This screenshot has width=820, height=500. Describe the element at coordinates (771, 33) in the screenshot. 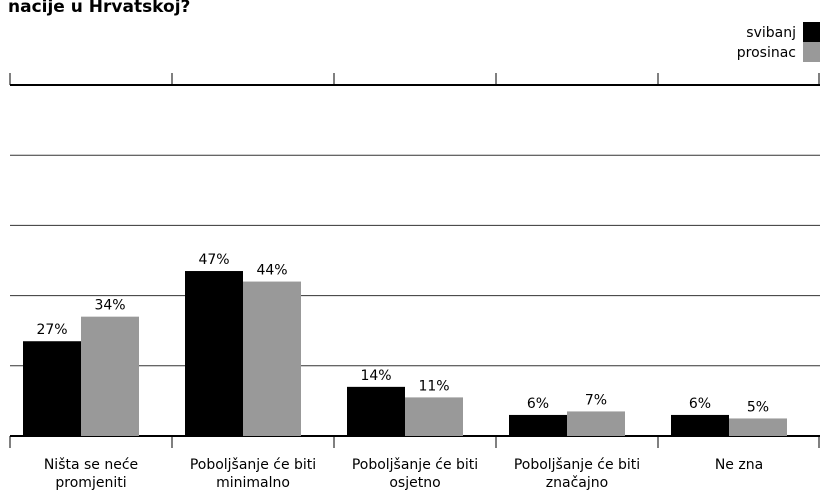

I see `legend-label: svibanj` at that location.